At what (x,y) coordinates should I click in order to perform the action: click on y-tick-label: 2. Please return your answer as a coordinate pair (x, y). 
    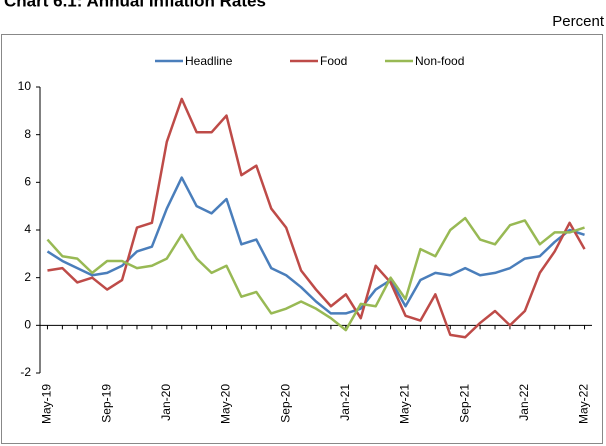
    Looking at the image, I should click on (27, 277).